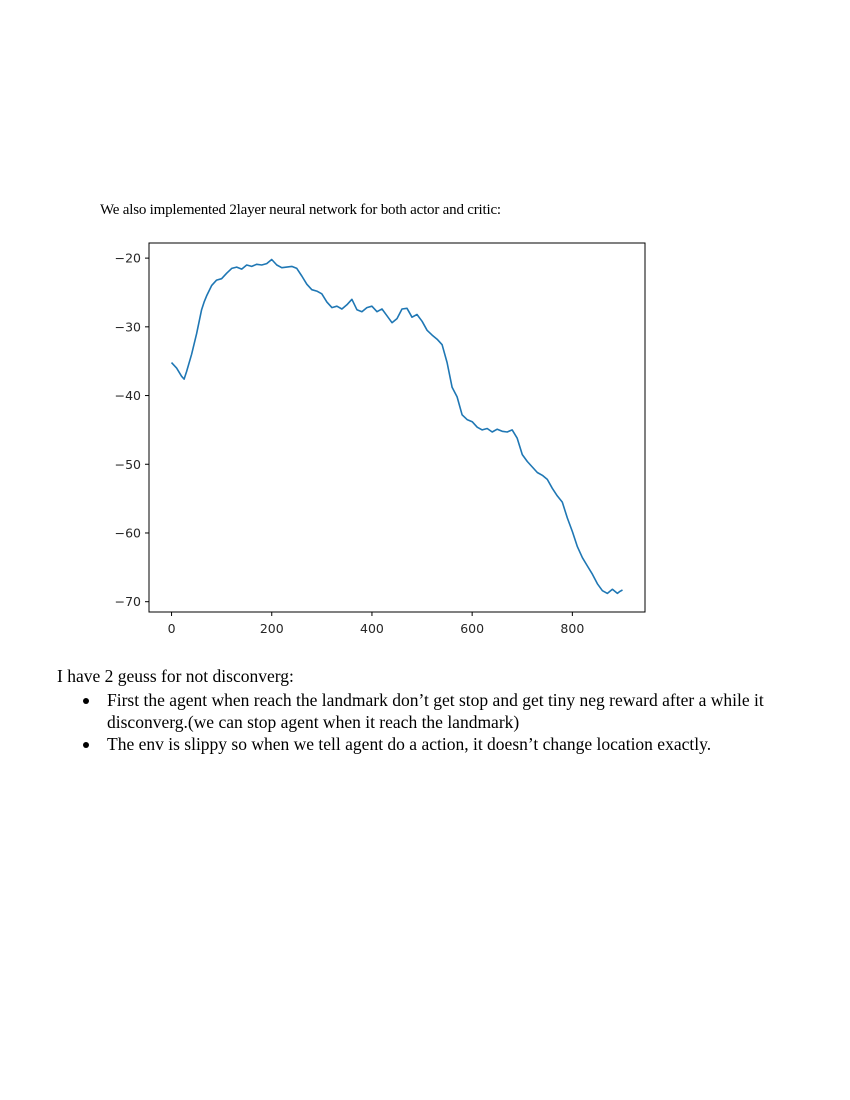  What do you see at coordinates (128, 326) in the screenshot?
I see `y-tick-label: −30` at bounding box center [128, 326].